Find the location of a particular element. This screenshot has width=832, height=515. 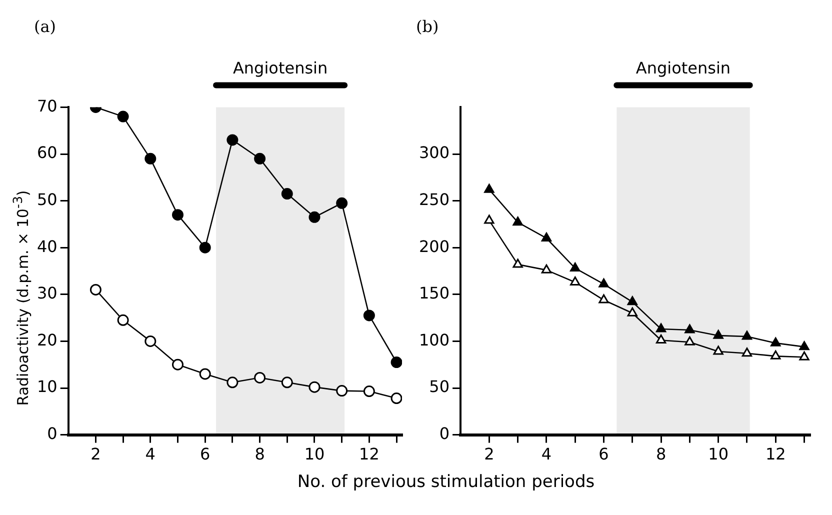

y-tick-label: 100 is located at coordinates (434, 340).